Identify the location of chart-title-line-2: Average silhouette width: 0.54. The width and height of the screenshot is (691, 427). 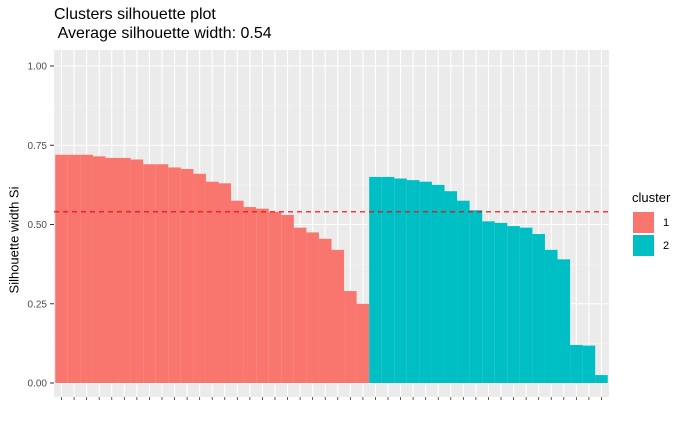
(163, 33).